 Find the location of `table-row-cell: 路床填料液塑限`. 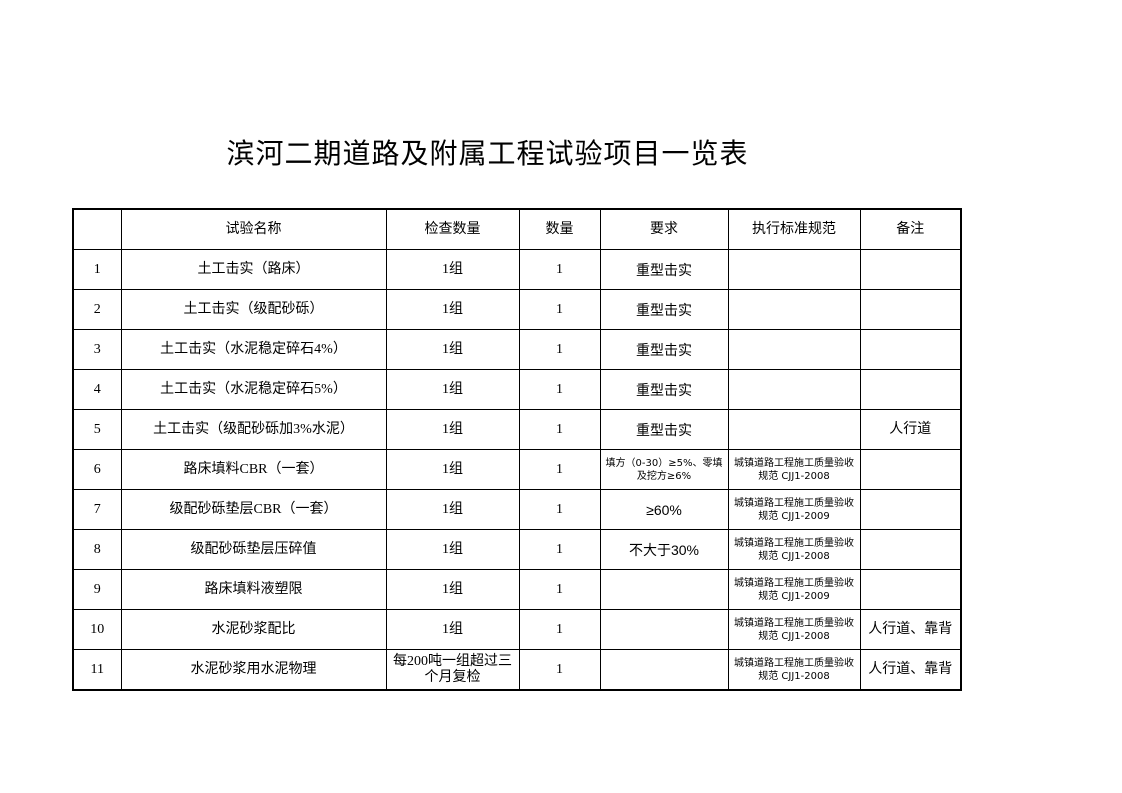

table-row-cell: 路床填料液塑限 is located at coordinates (253, 589).